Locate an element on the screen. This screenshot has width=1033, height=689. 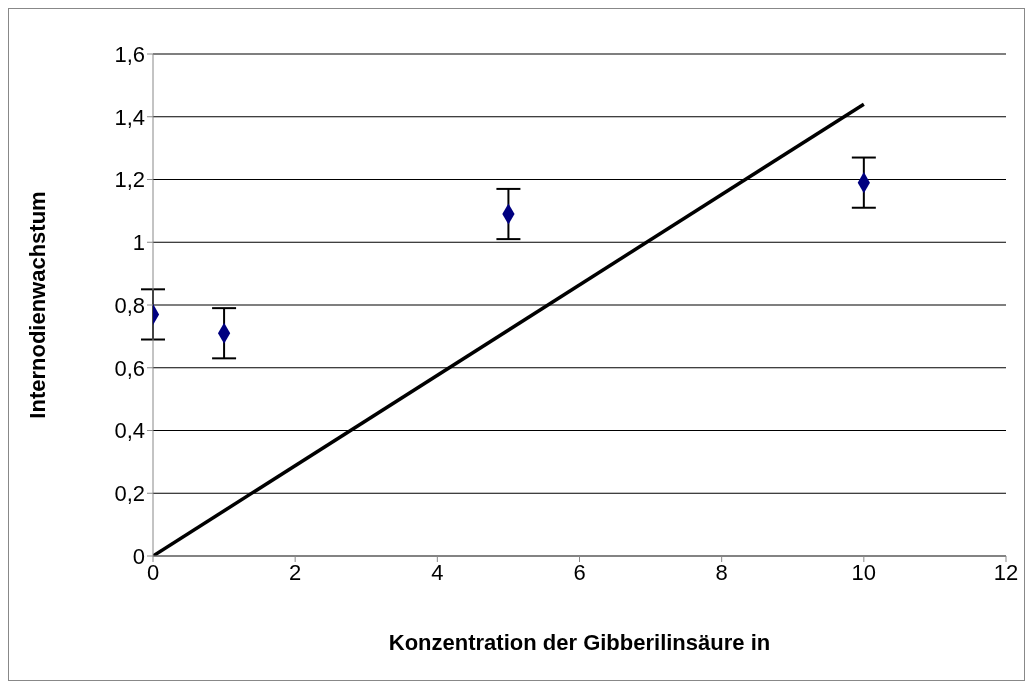
y-tick-label: 1 is located at coordinates (138, 243).